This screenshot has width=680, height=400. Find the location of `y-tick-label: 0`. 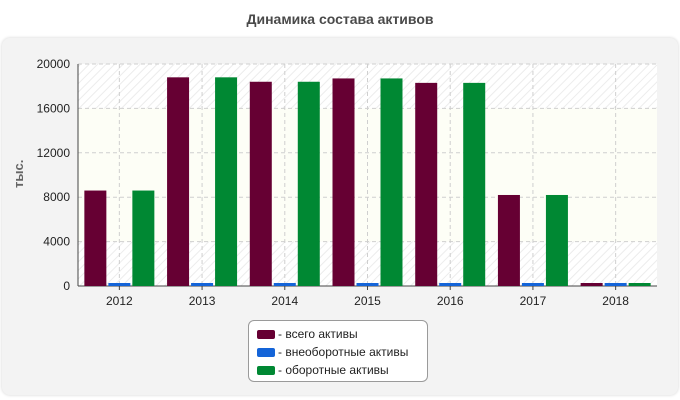

y-tick-label: 0 is located at coordinates (66, 286).